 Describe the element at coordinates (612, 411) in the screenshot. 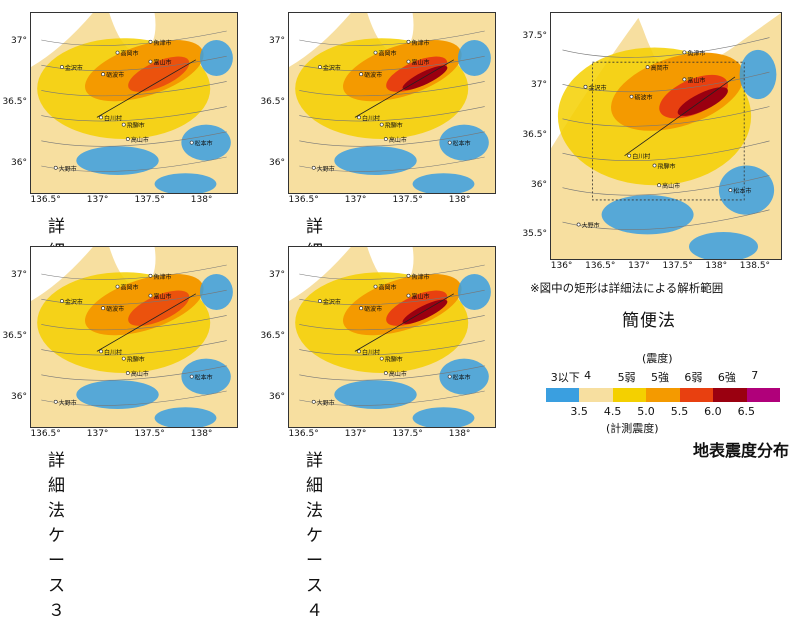

I see `legend-value-label: 4.5` at that location.